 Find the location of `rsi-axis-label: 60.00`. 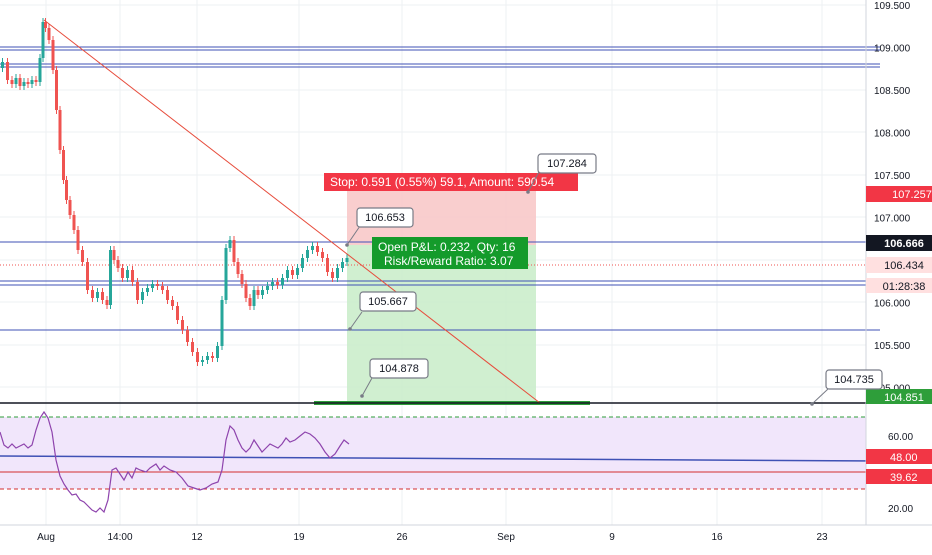

rsi-axis-label: 60.00 is located at coordinates (900, 437).